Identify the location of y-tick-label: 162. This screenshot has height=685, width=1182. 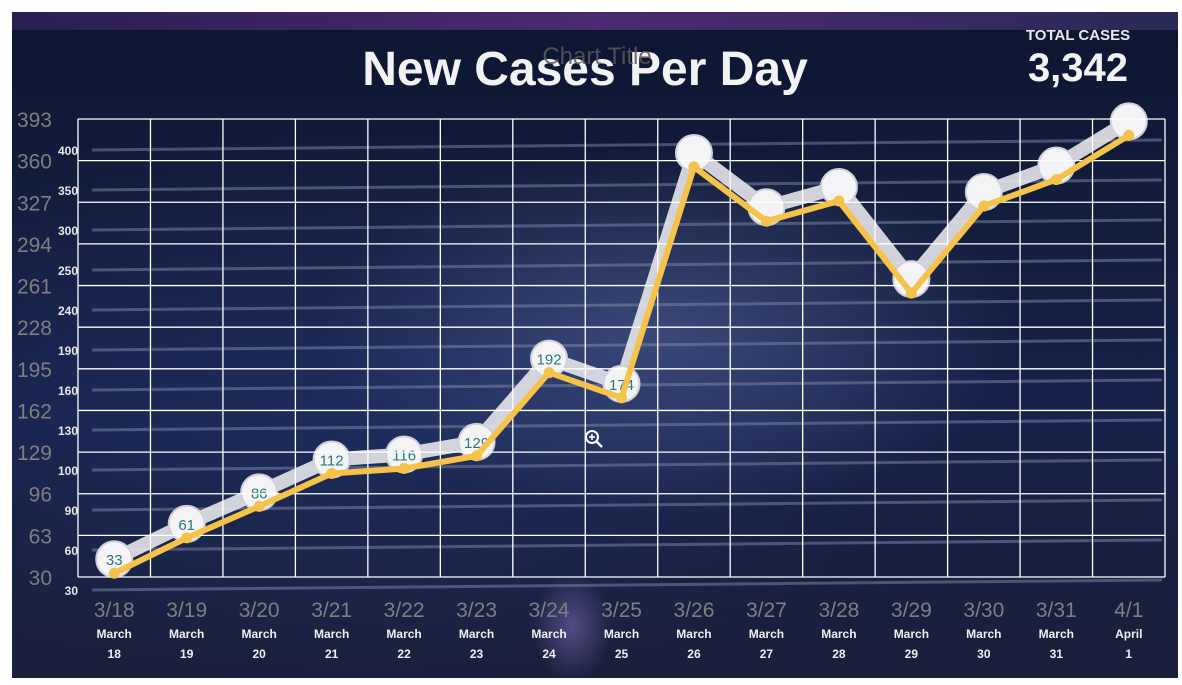
(34, 411).